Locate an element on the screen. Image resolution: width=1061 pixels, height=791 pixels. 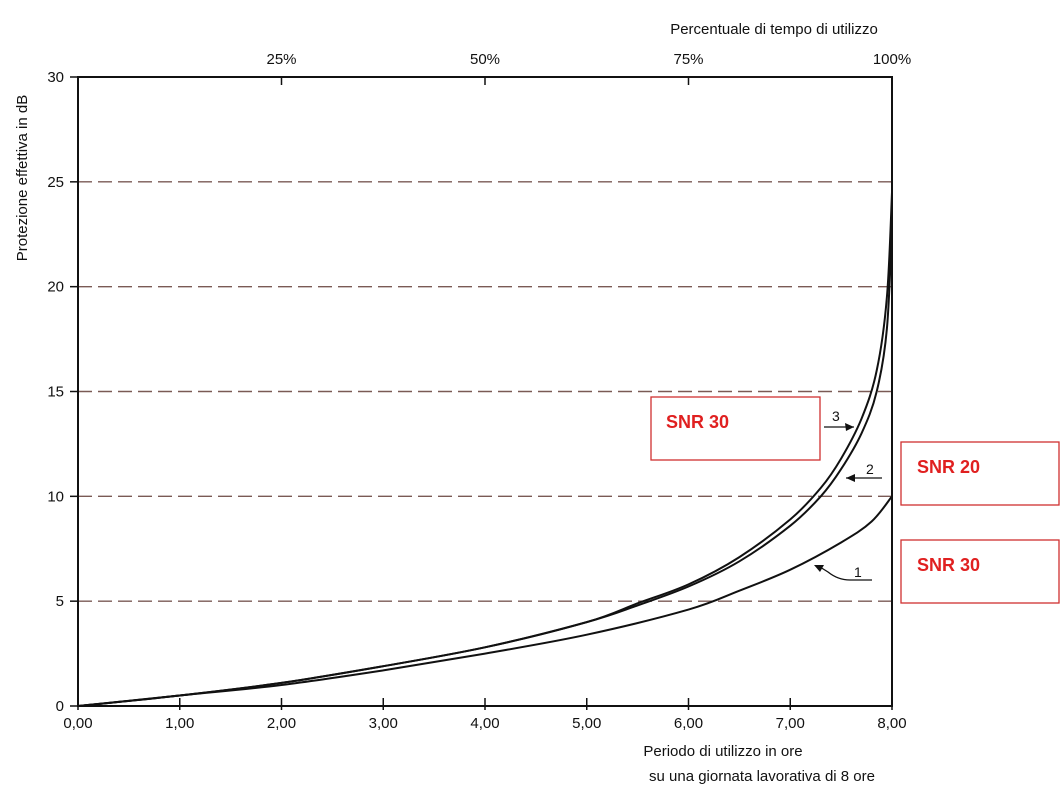
y-axis-ticks: 0 5 10 15 20 25 30 is located at coordinates (62, 392).